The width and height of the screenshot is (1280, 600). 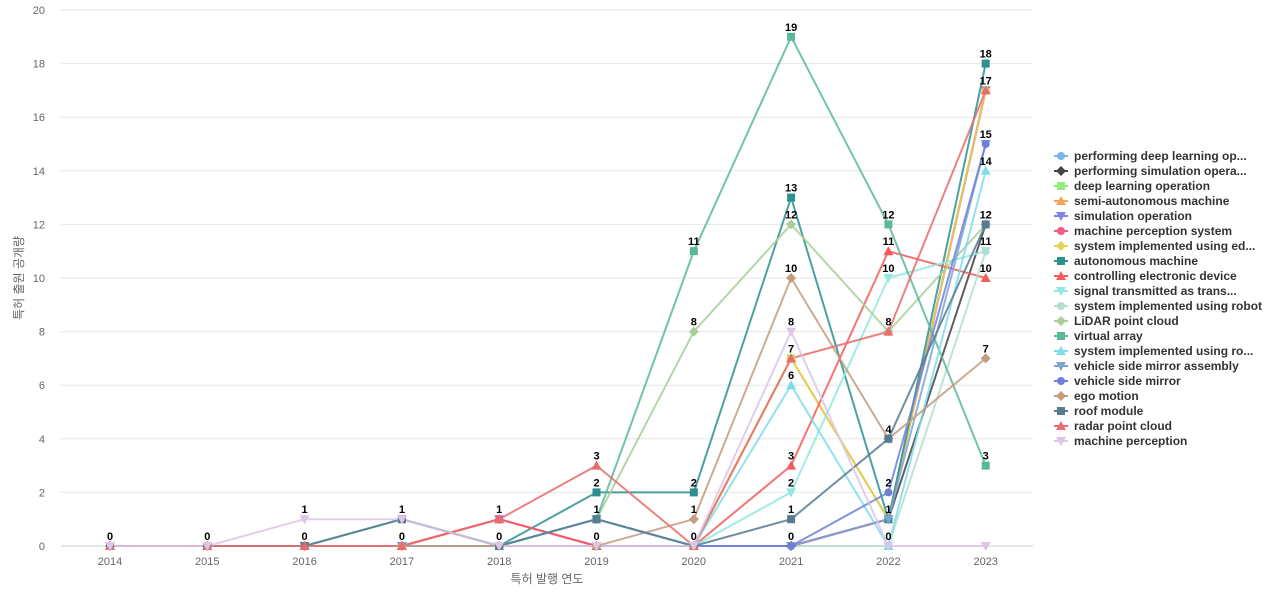 What do you see at coordinates (39, 65) in the screenshot?
I see `y-tick-label: 18` at bounding box center [39, 65].